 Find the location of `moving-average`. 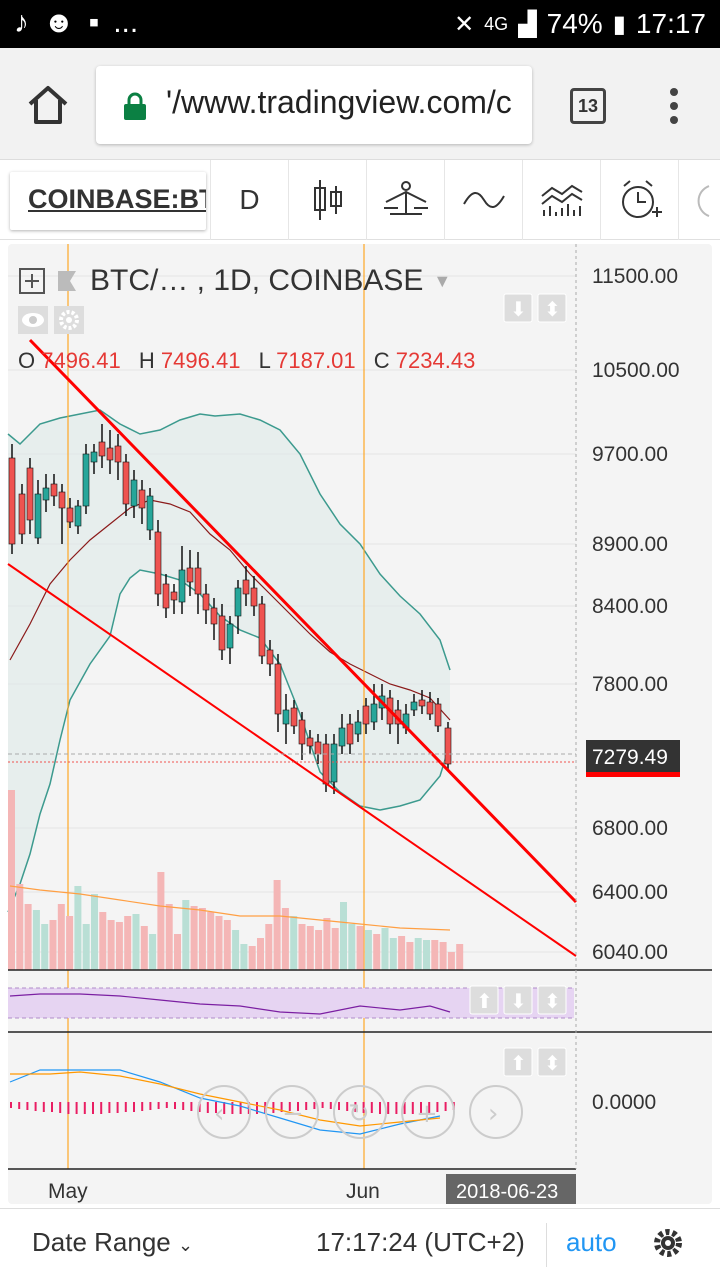

moving-average is located at coordinates (230, 610).